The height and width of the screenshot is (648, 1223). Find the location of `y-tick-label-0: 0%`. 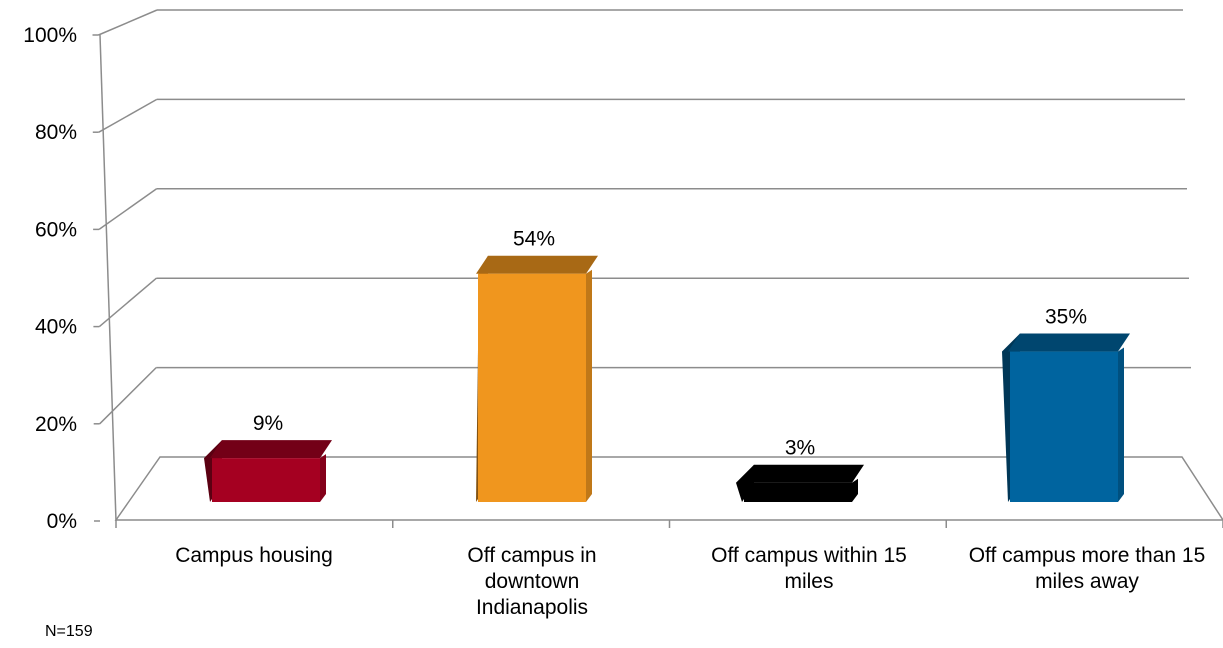

y-tick-label-0: 0% is located at coordinates (62, 521).